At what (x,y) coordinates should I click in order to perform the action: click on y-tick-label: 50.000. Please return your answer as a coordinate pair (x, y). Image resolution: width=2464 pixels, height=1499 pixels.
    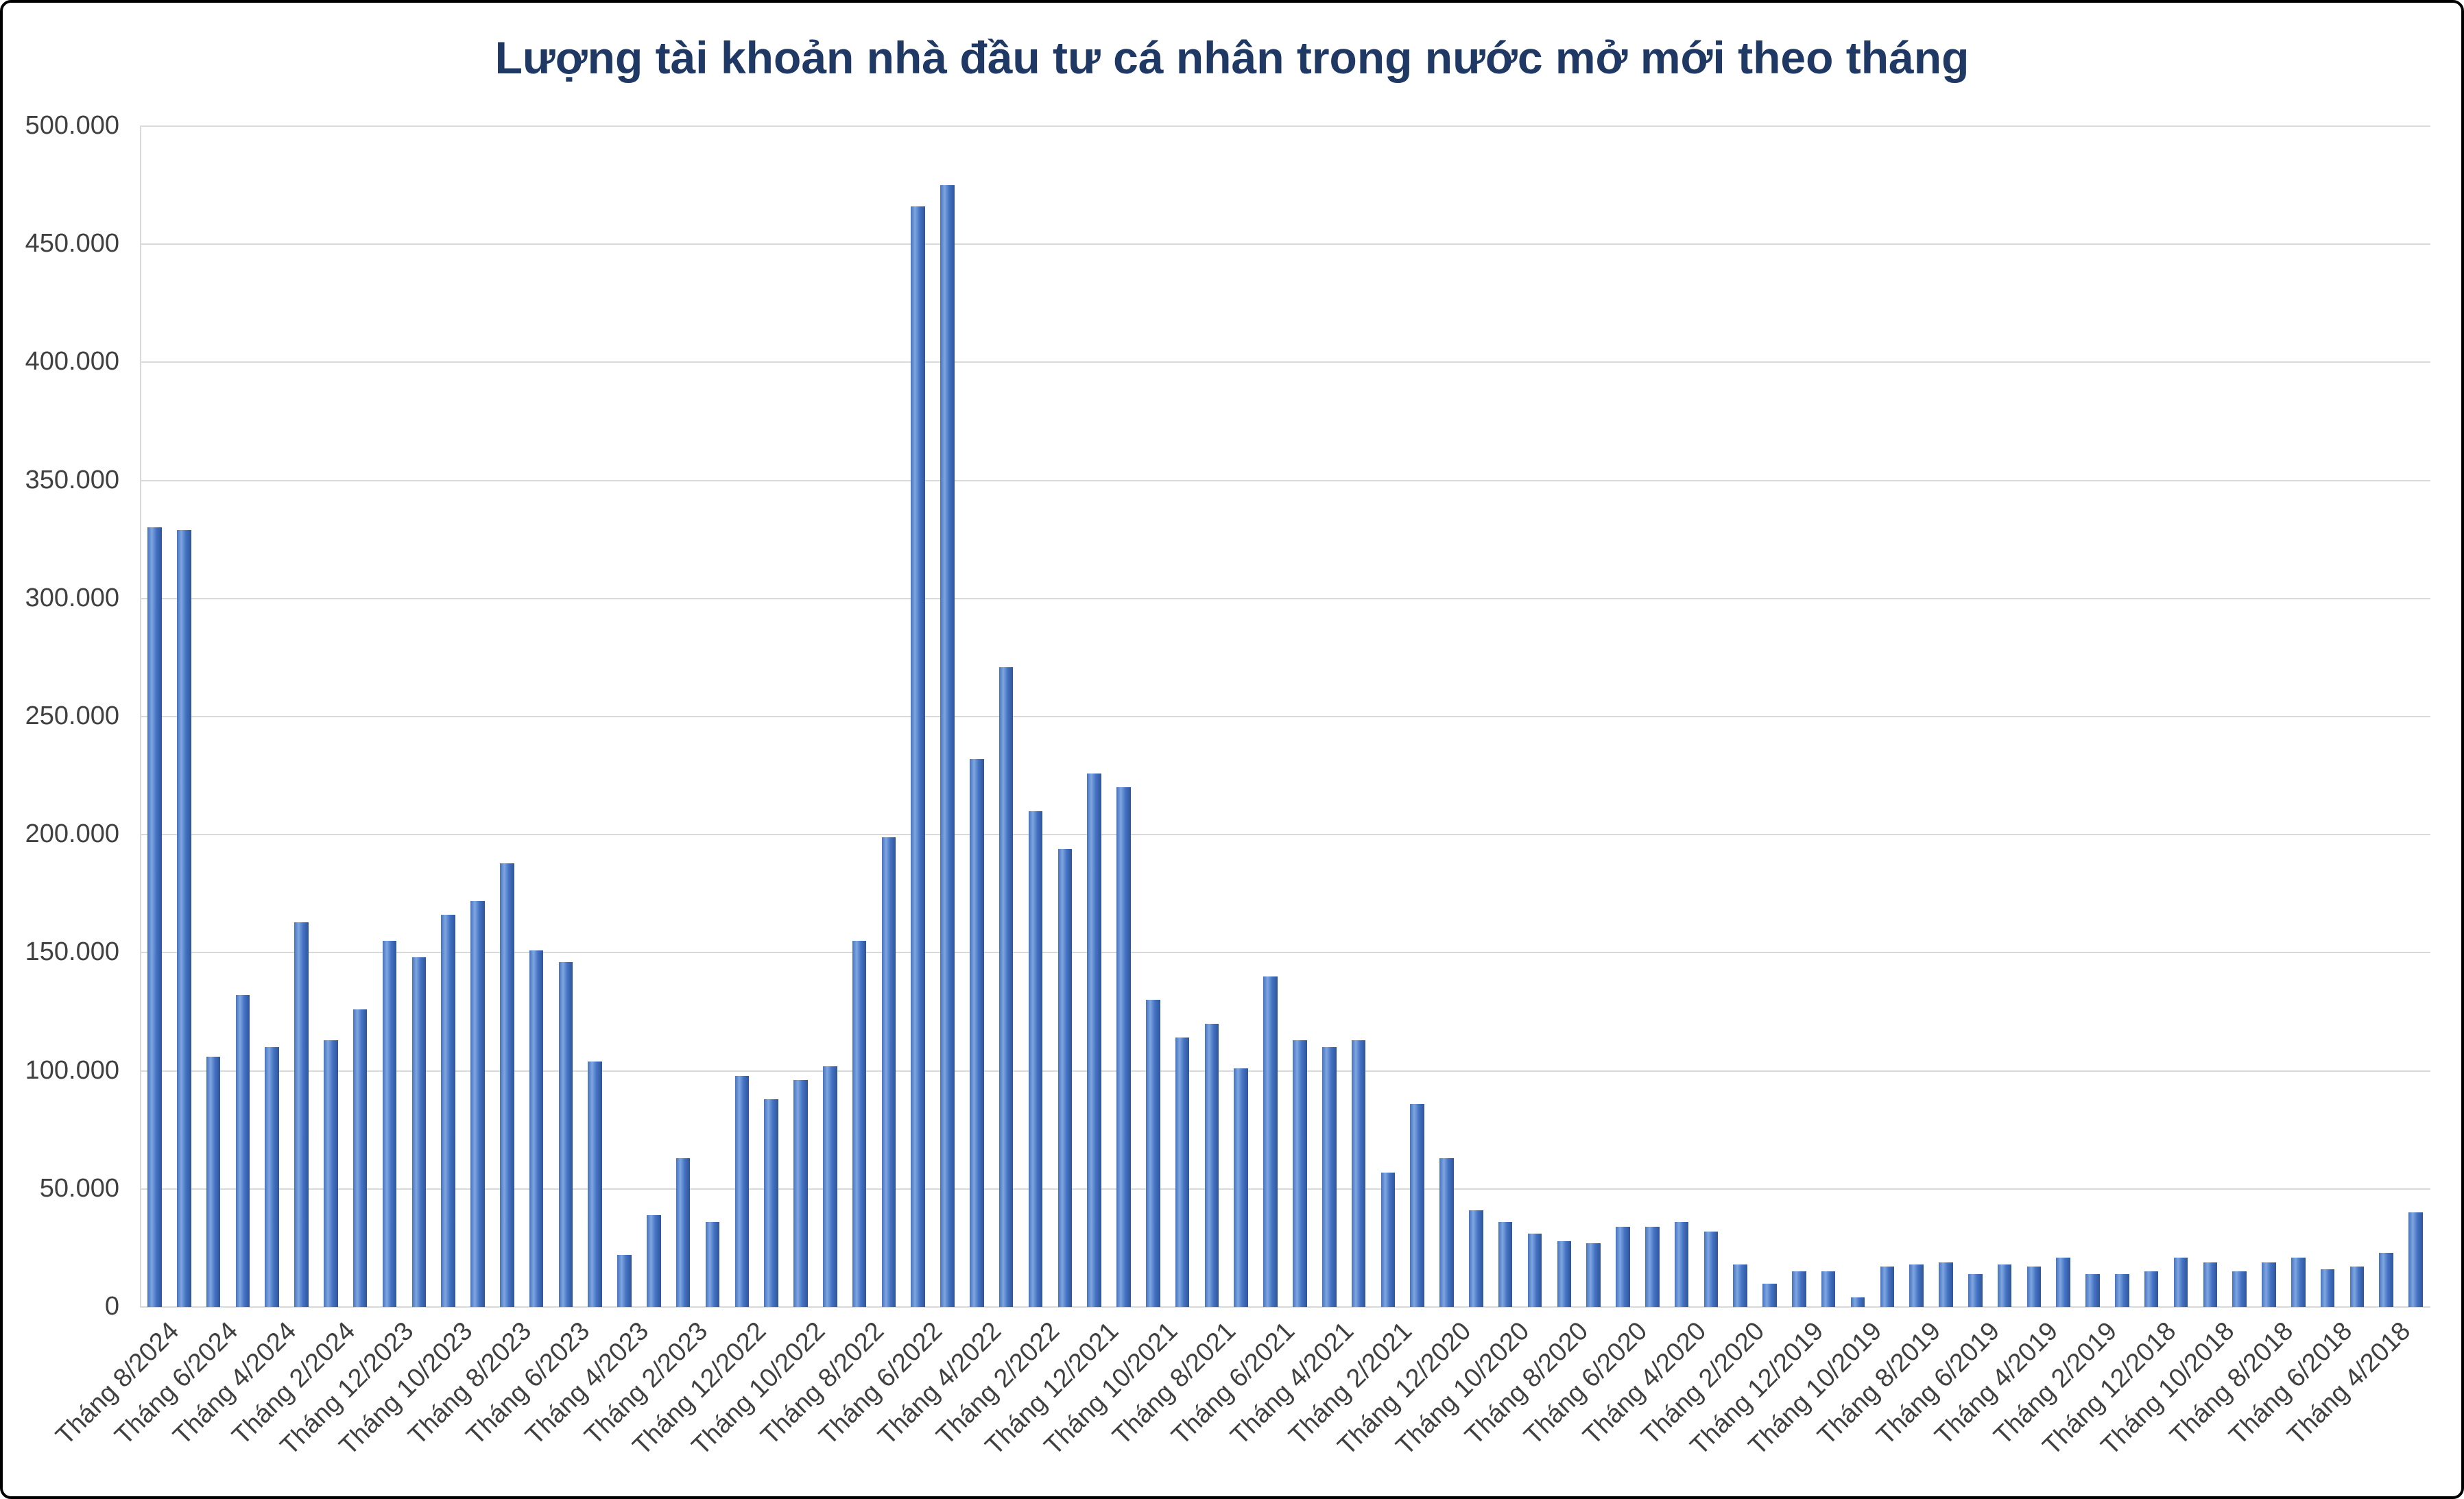
    Looking at the image, I should click on (79, 1188).